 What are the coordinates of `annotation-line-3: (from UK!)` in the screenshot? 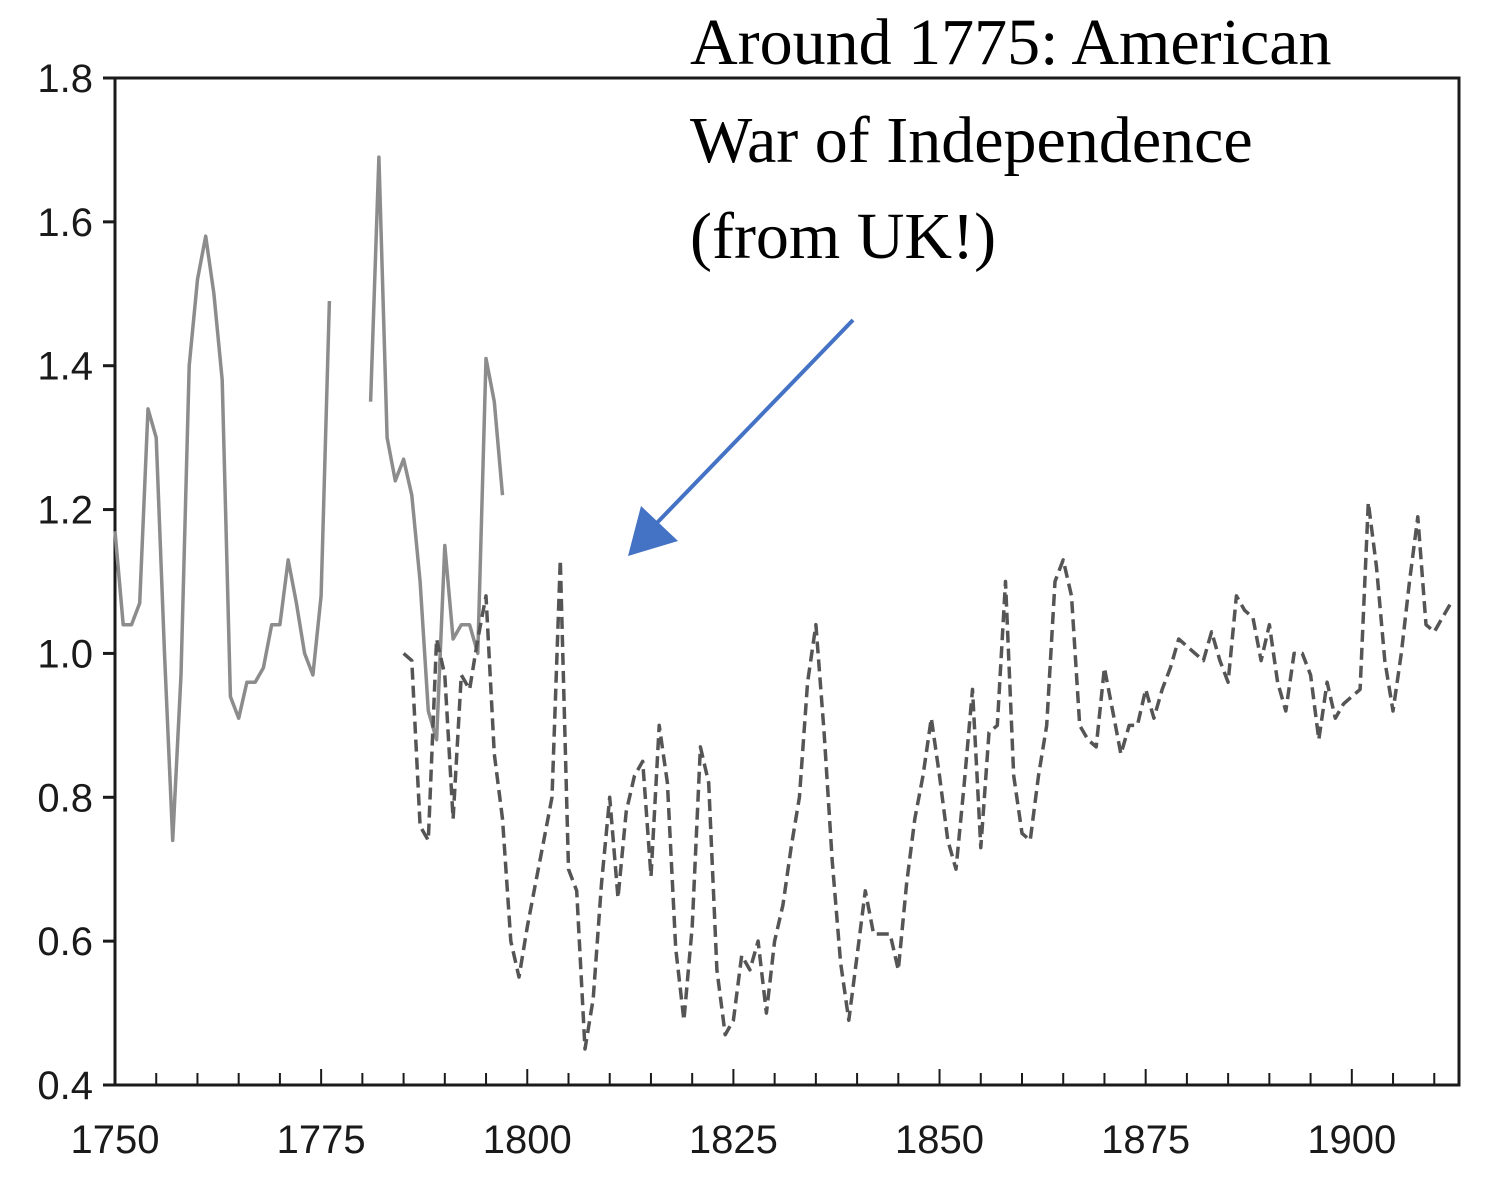 It's located at (843, 236).